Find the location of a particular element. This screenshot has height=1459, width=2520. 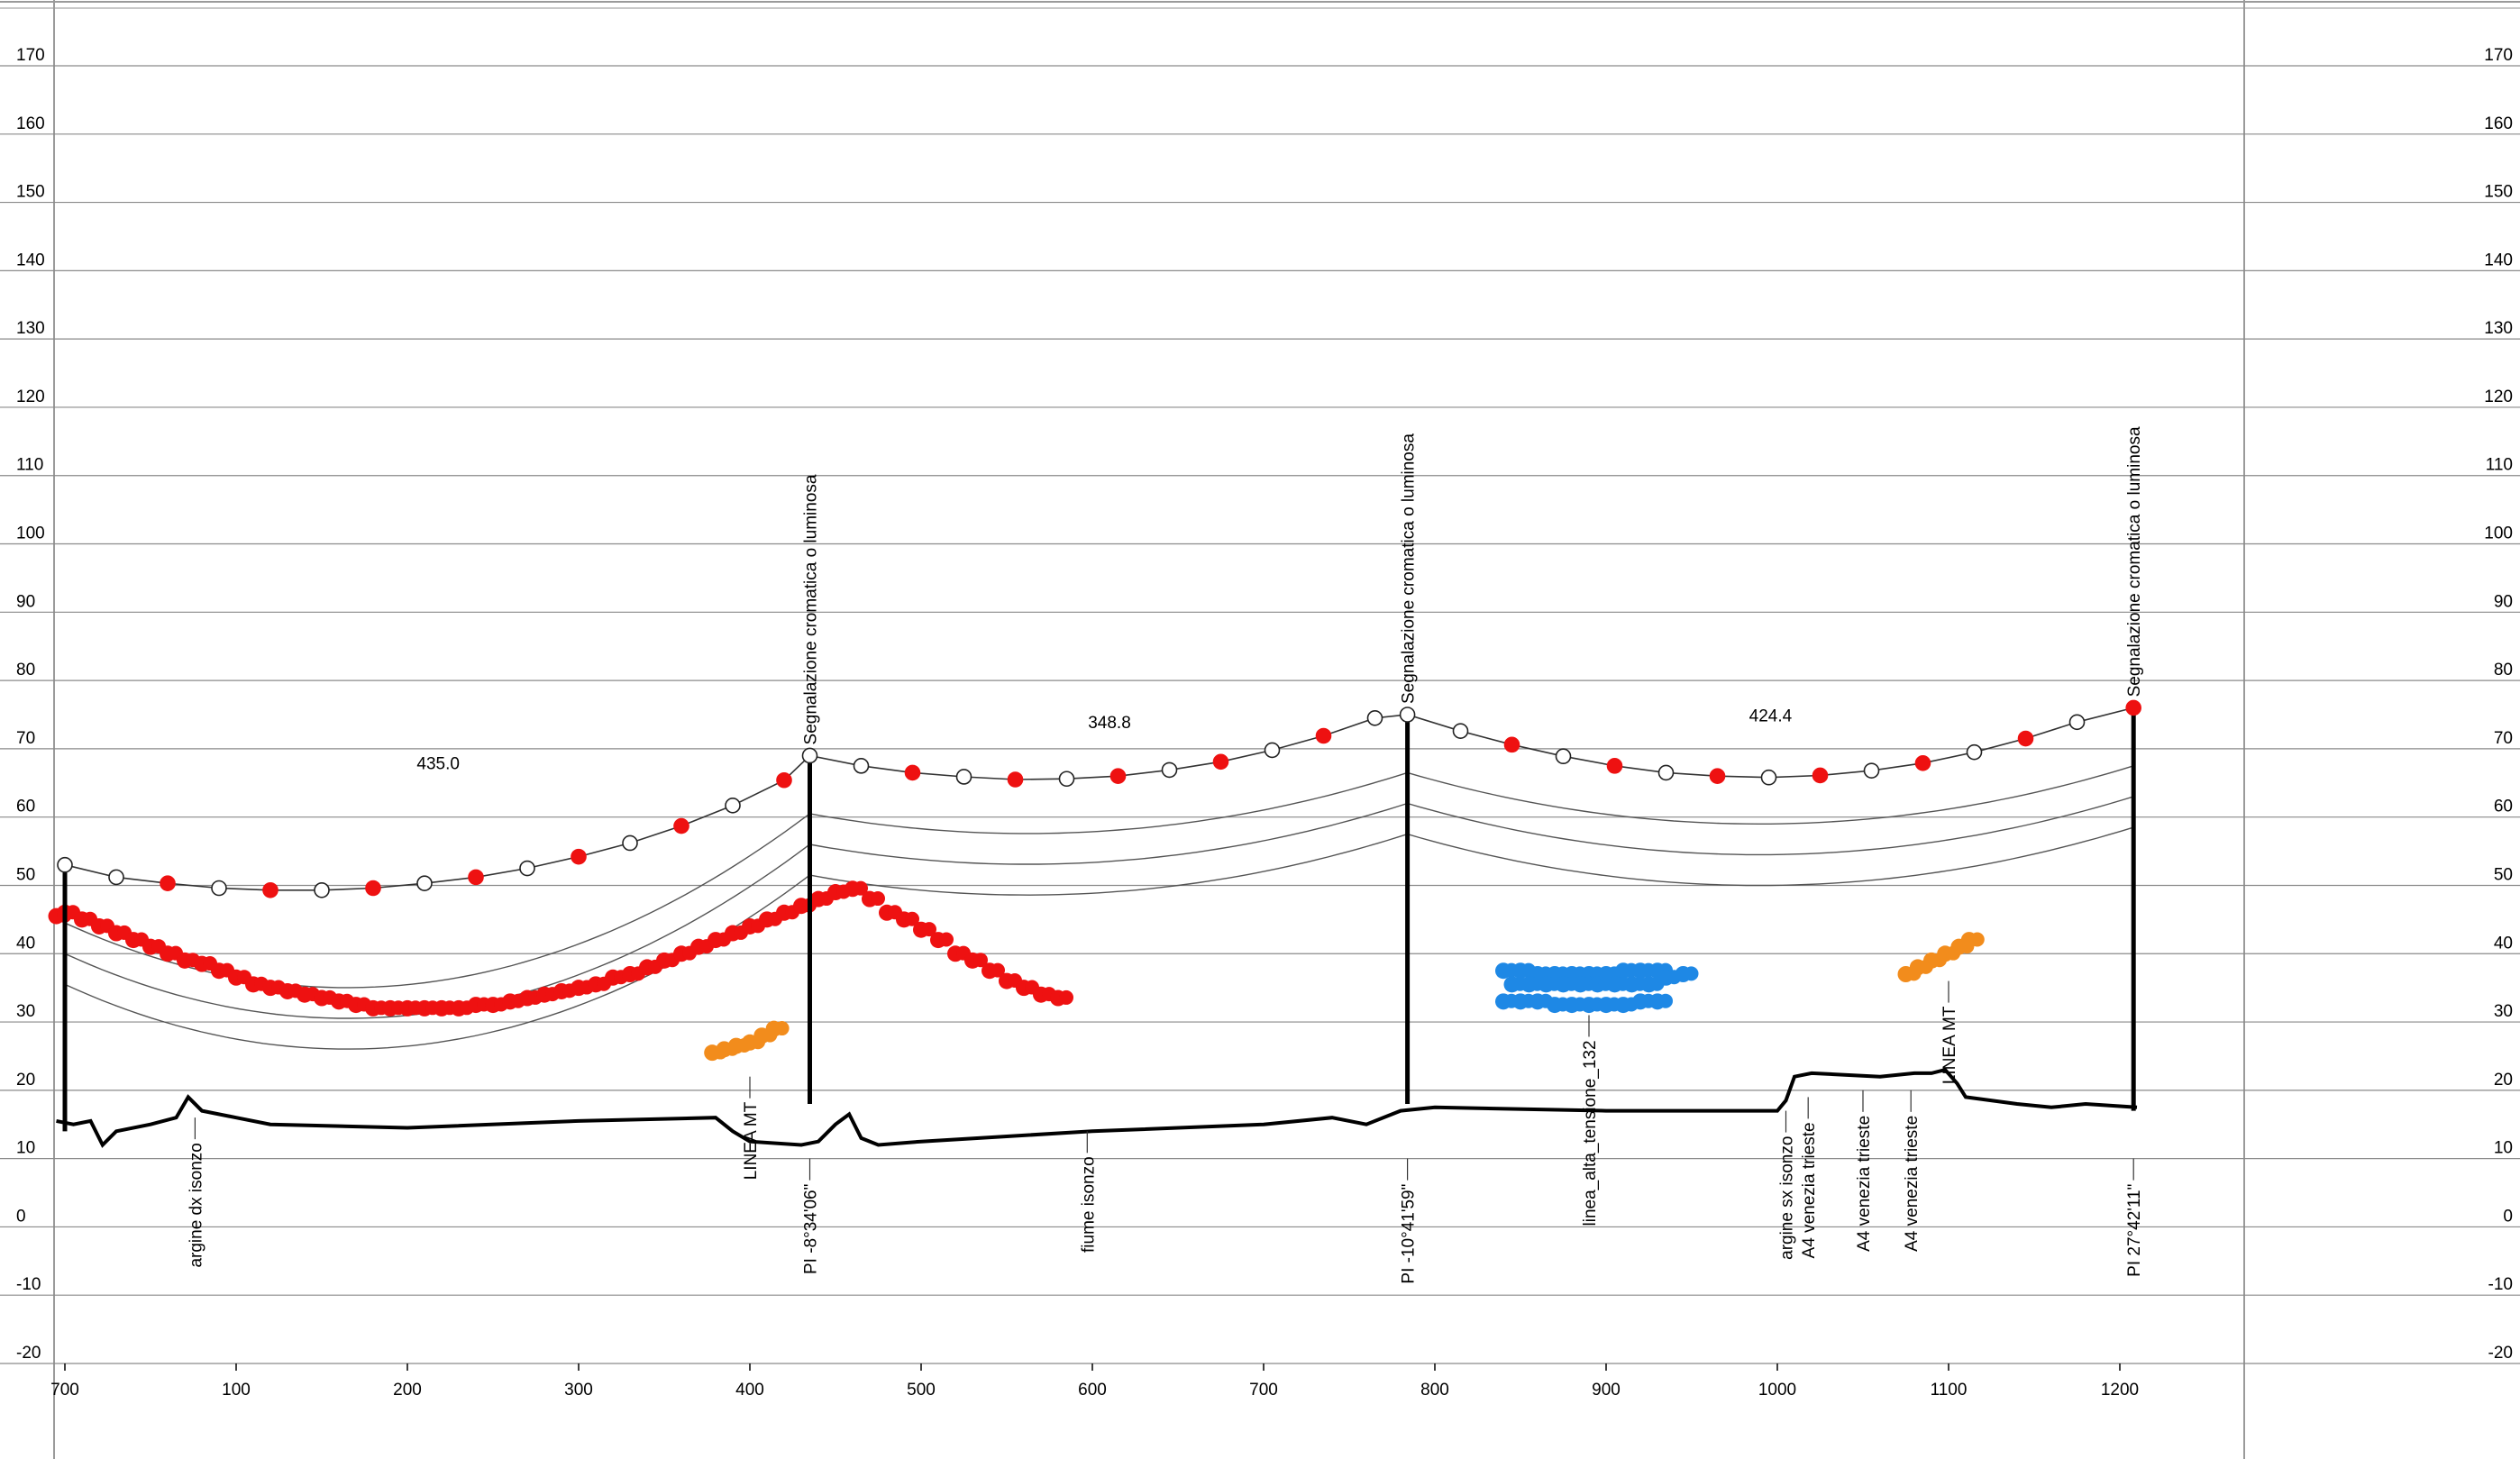

y-tick-label-right: 140 is located at coordinates (2498, 260).